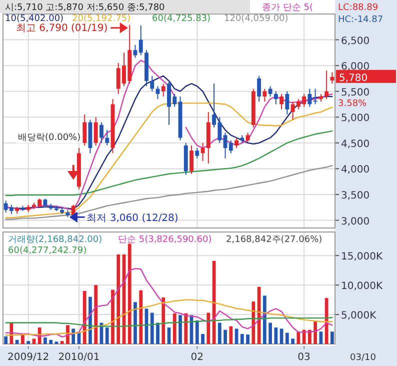  I want to click on x-tick-label: 03, so click(304, 357).